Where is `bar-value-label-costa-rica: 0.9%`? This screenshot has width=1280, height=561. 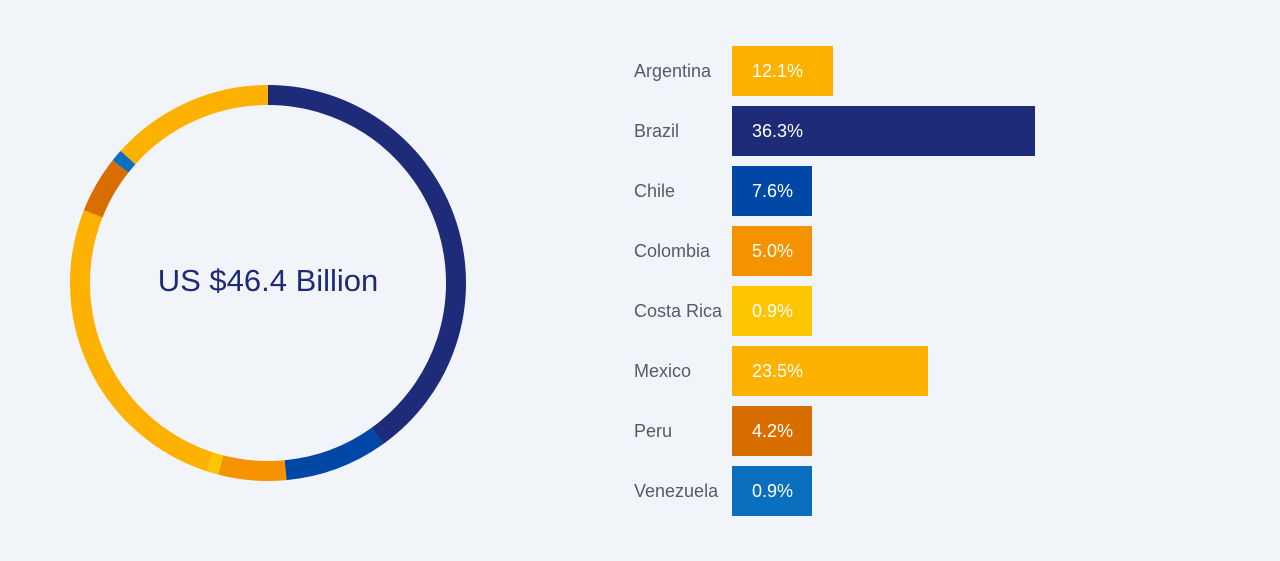 bar-value-label-costa-rica: 0.9% is located at coordinates (773, 311).